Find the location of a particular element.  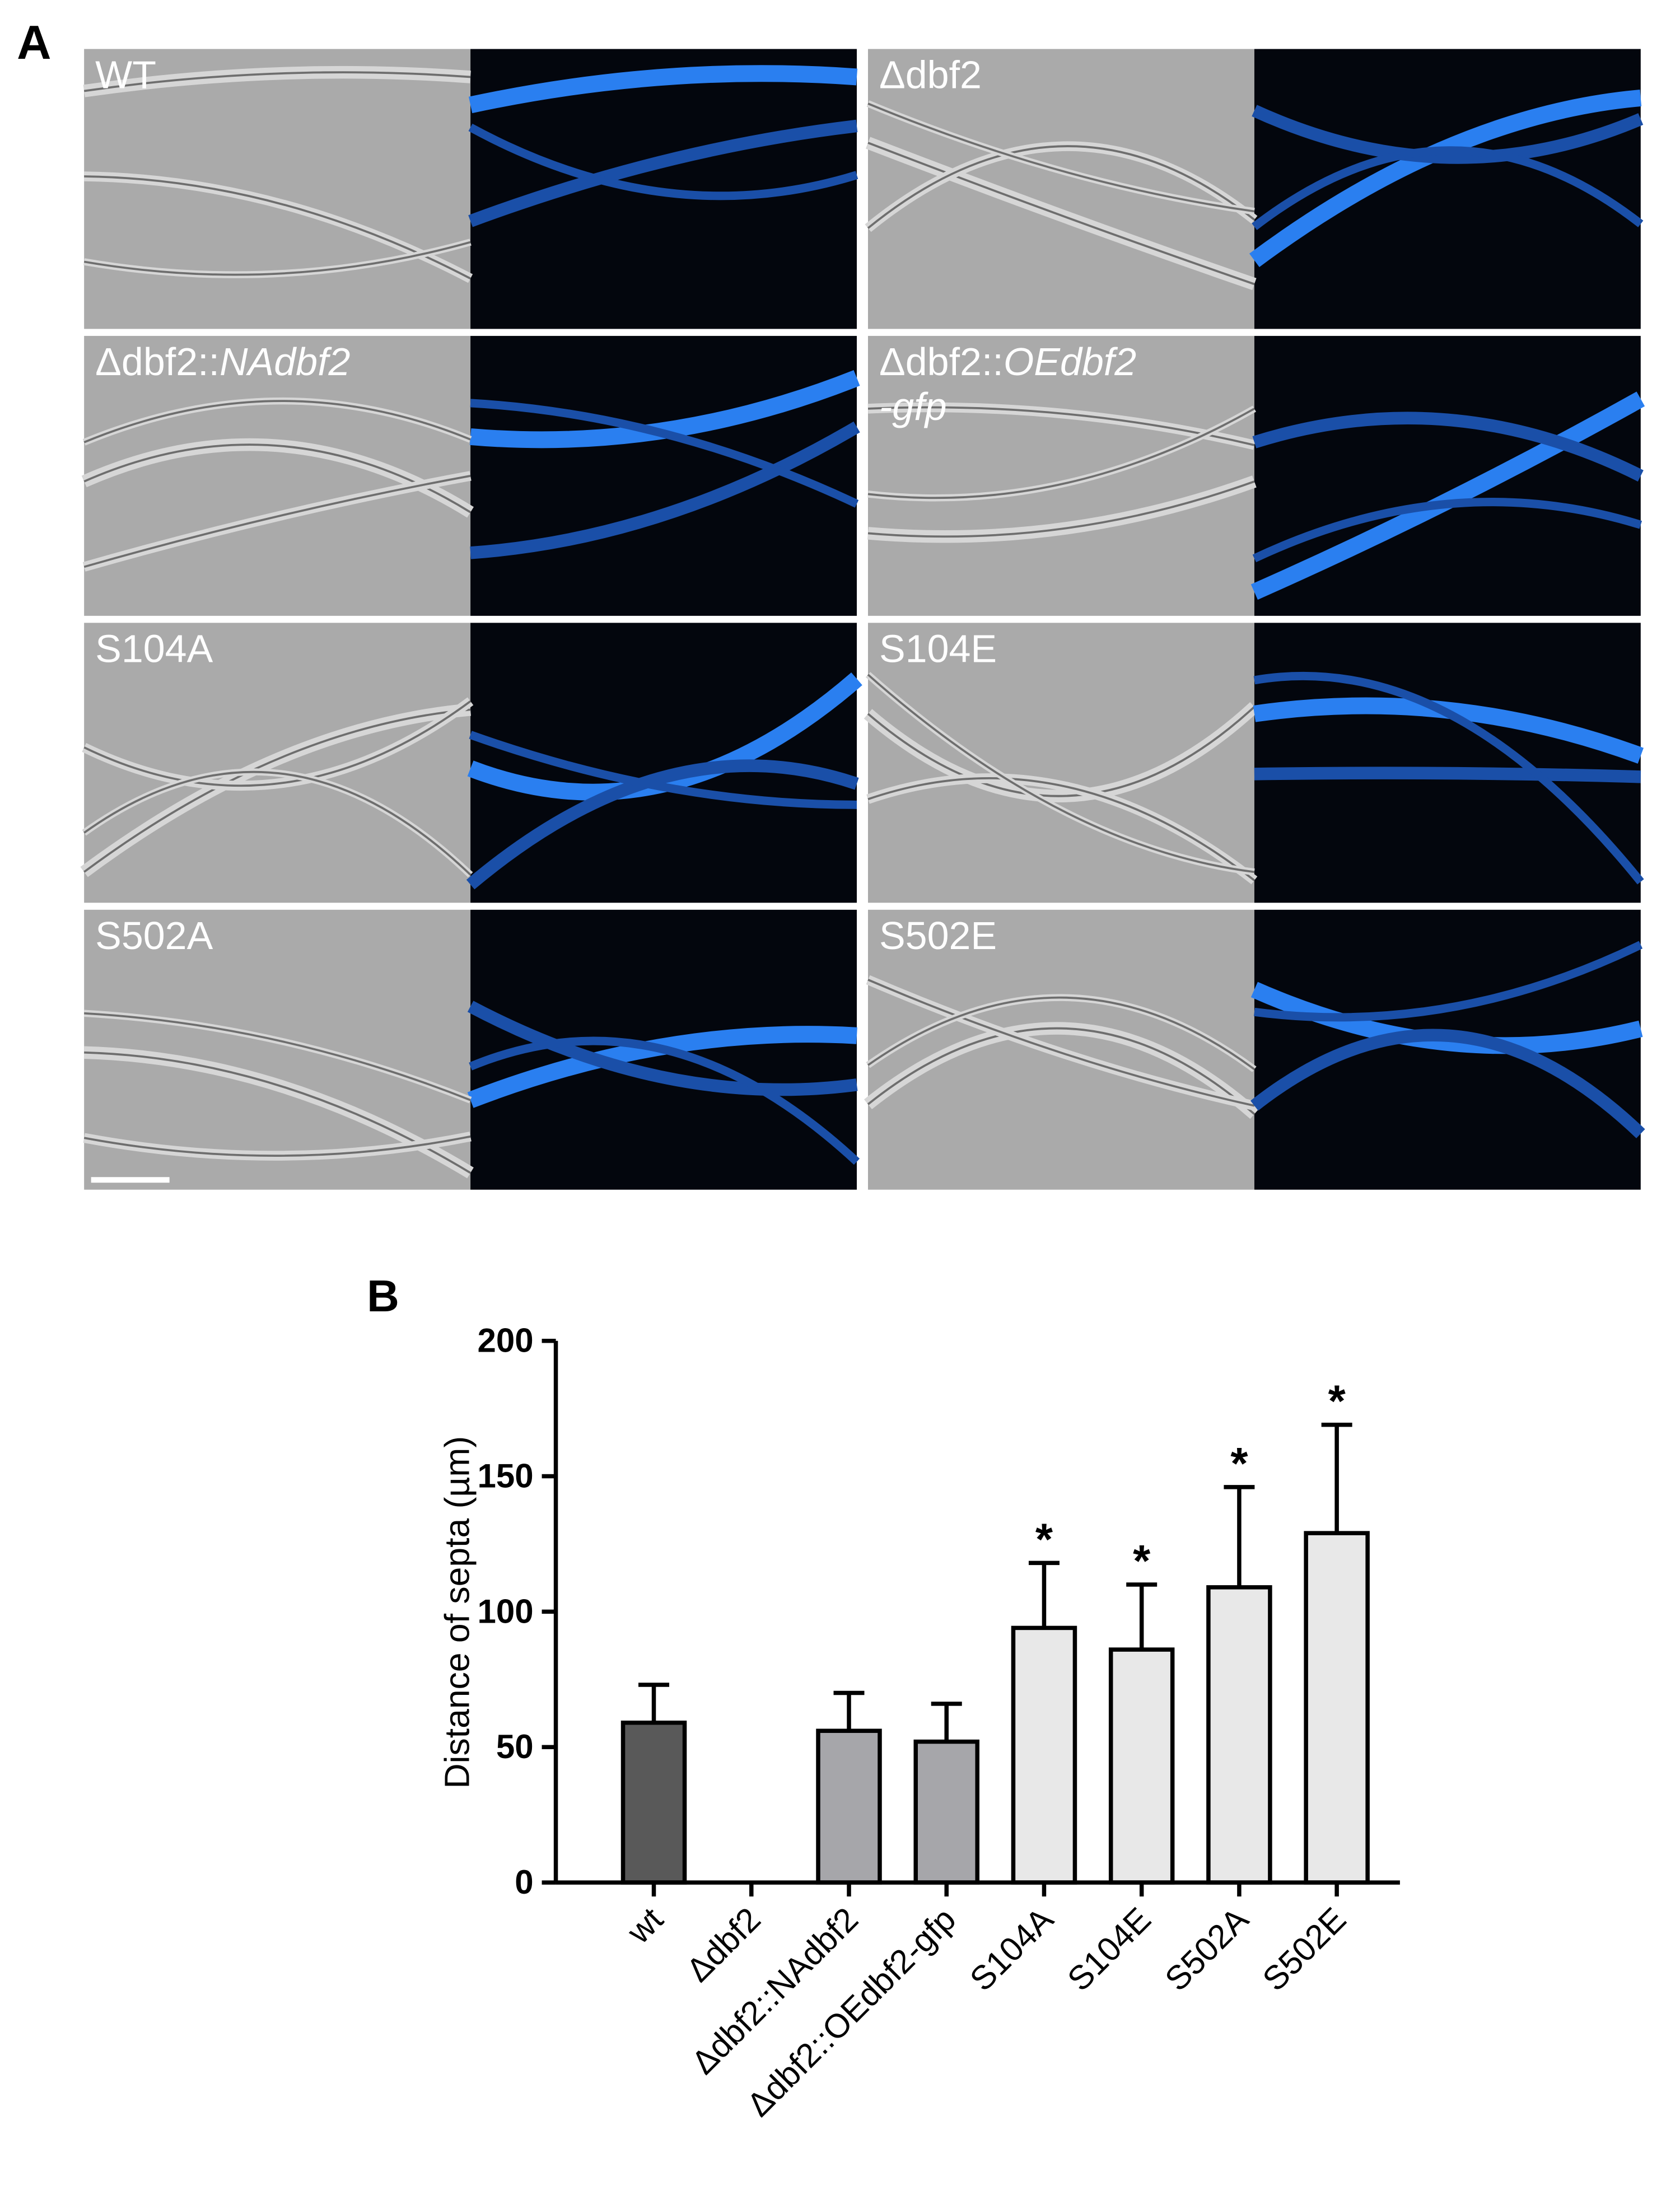

panel-caption: Δdbf2::NAdbf2 is located at coordinates (223, 362).